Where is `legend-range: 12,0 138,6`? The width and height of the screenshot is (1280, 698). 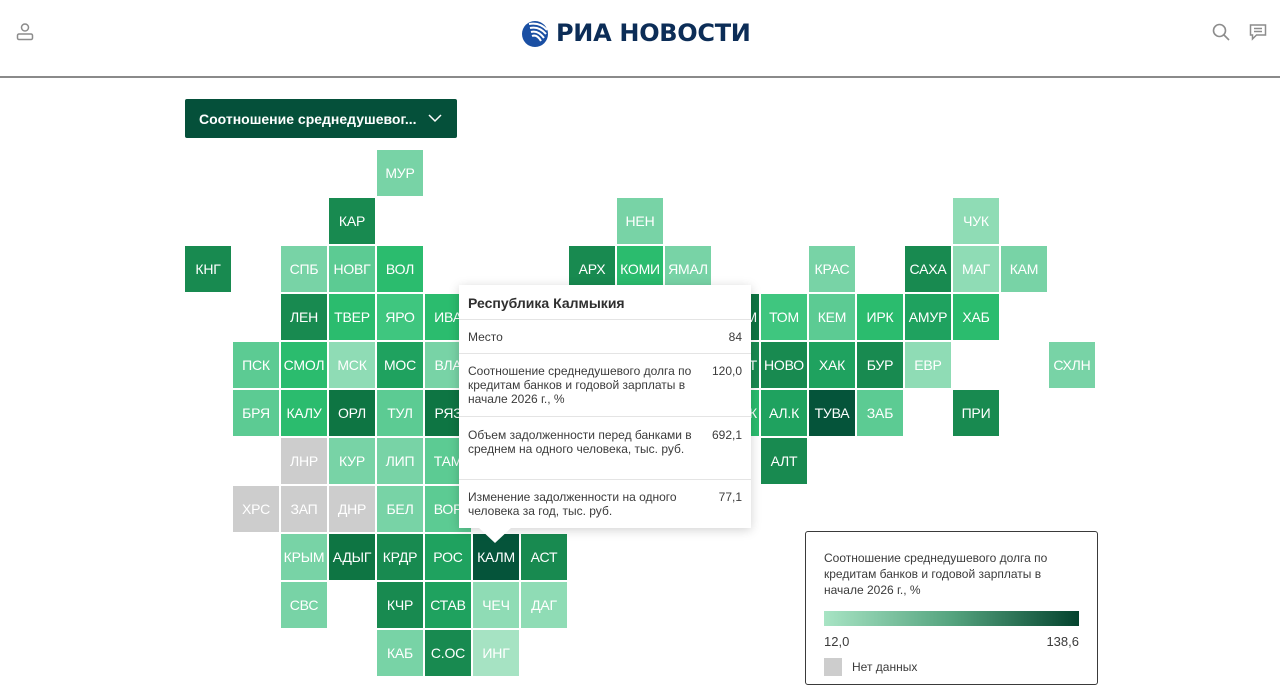 legend-range: 12,0 138,6 is located at coordinates (951, 641).